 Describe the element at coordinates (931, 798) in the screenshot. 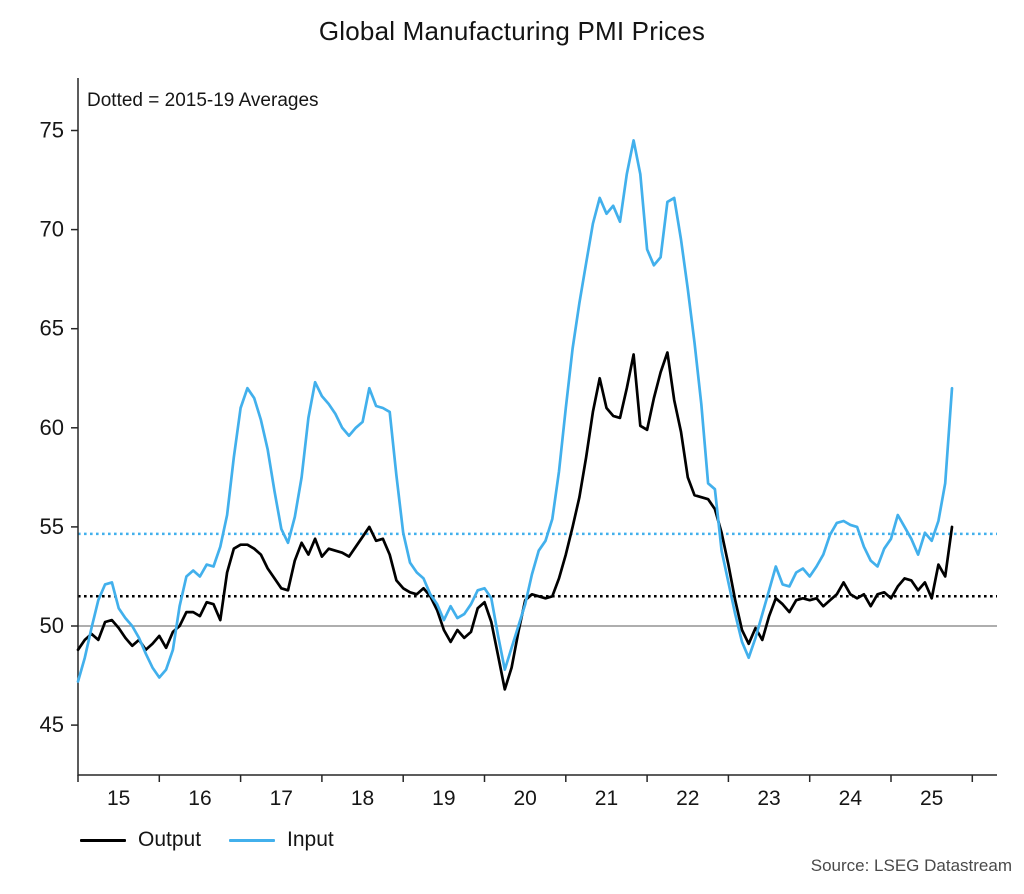

I see `x-tick-label: 25` at that location.